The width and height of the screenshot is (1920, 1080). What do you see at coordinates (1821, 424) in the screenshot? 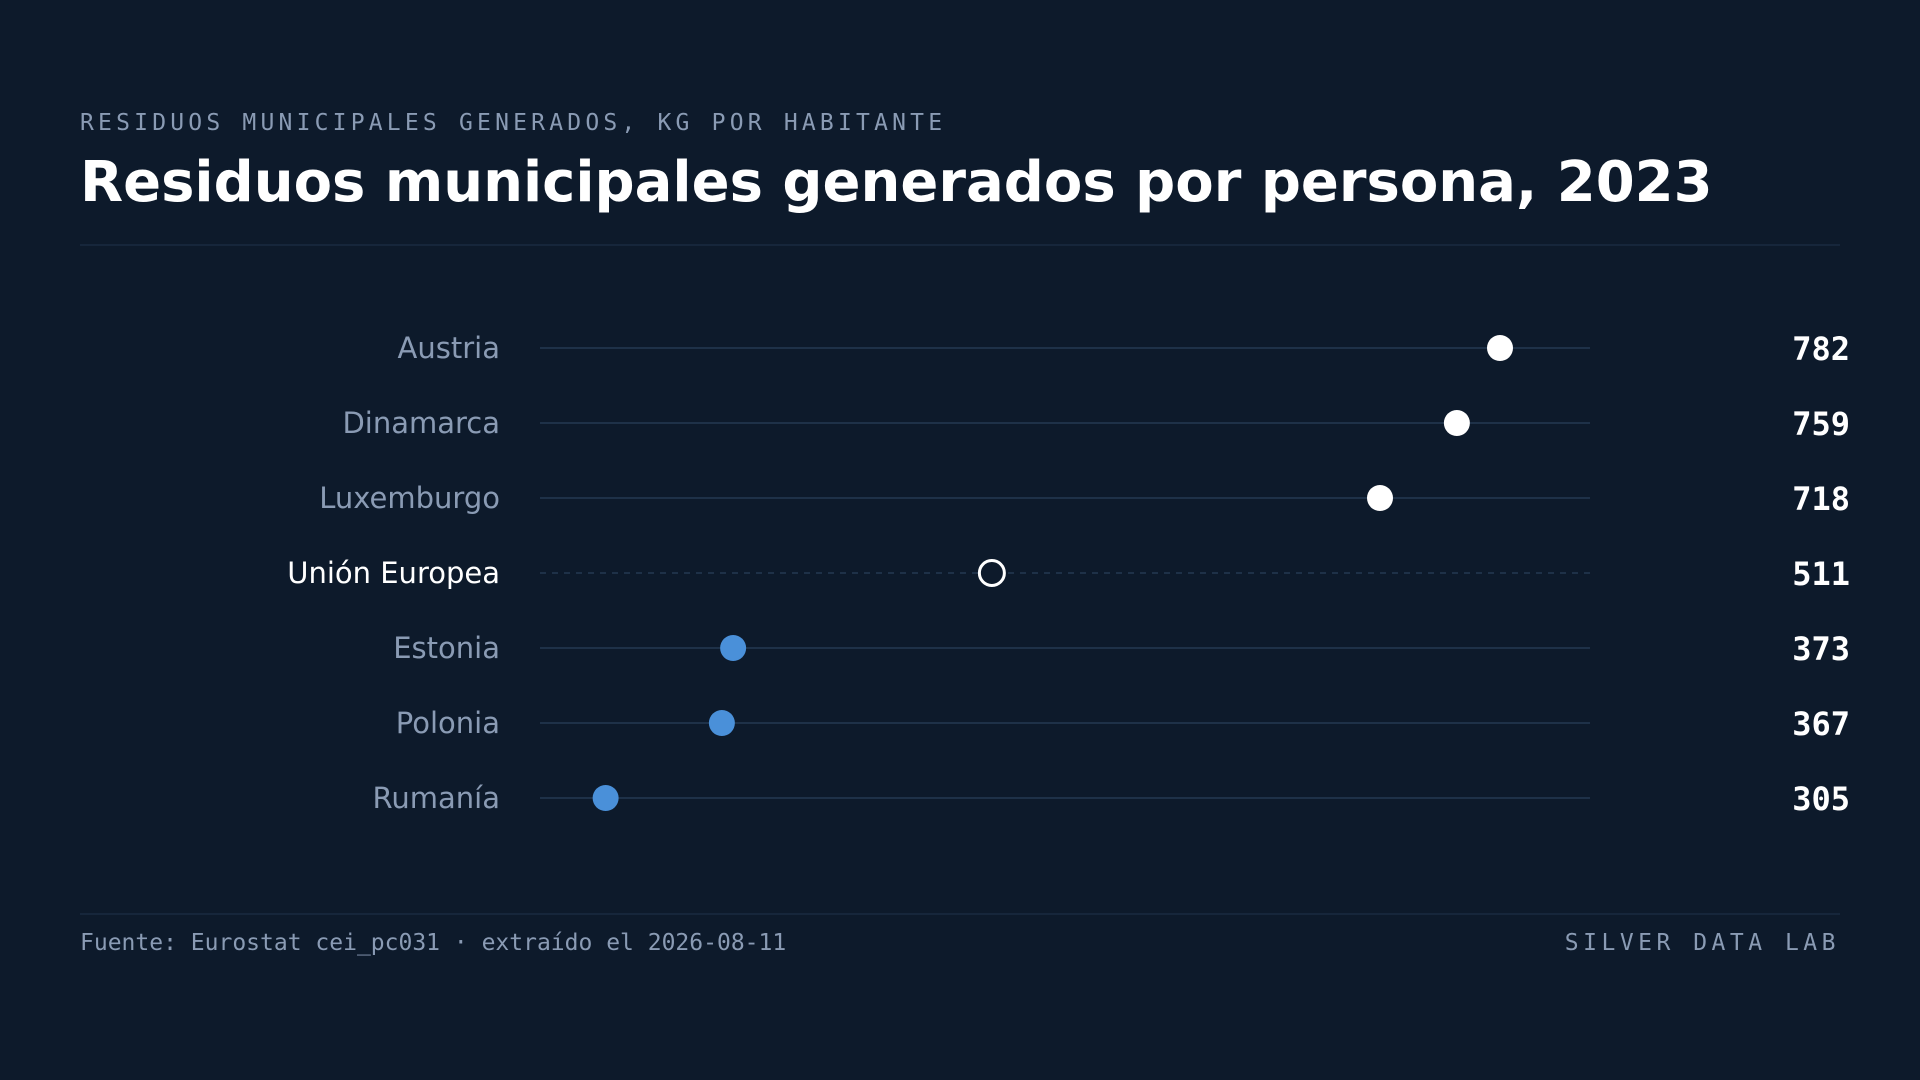
I see `value-label-dinamarca: 759` at bounding box center [1821, 424].